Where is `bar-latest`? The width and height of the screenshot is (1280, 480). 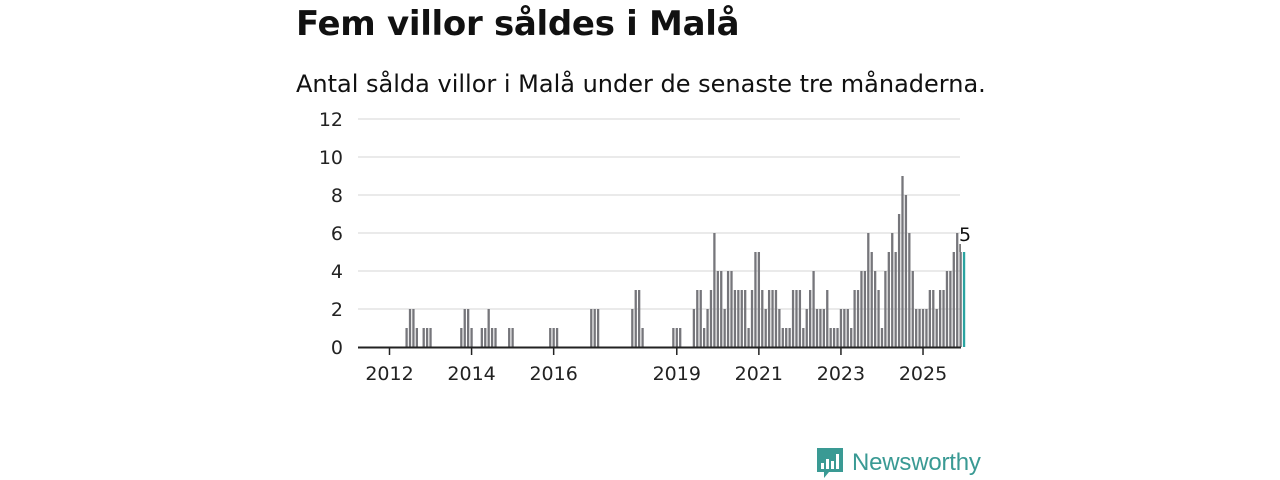
bar-latest is located at coordinates (964, 299).